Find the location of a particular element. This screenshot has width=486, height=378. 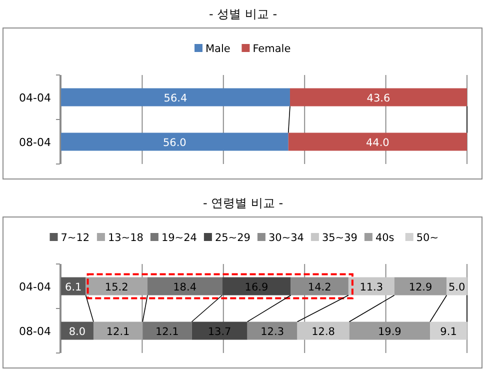

legend-label: 7~12 is located at coordinates (75, 238).